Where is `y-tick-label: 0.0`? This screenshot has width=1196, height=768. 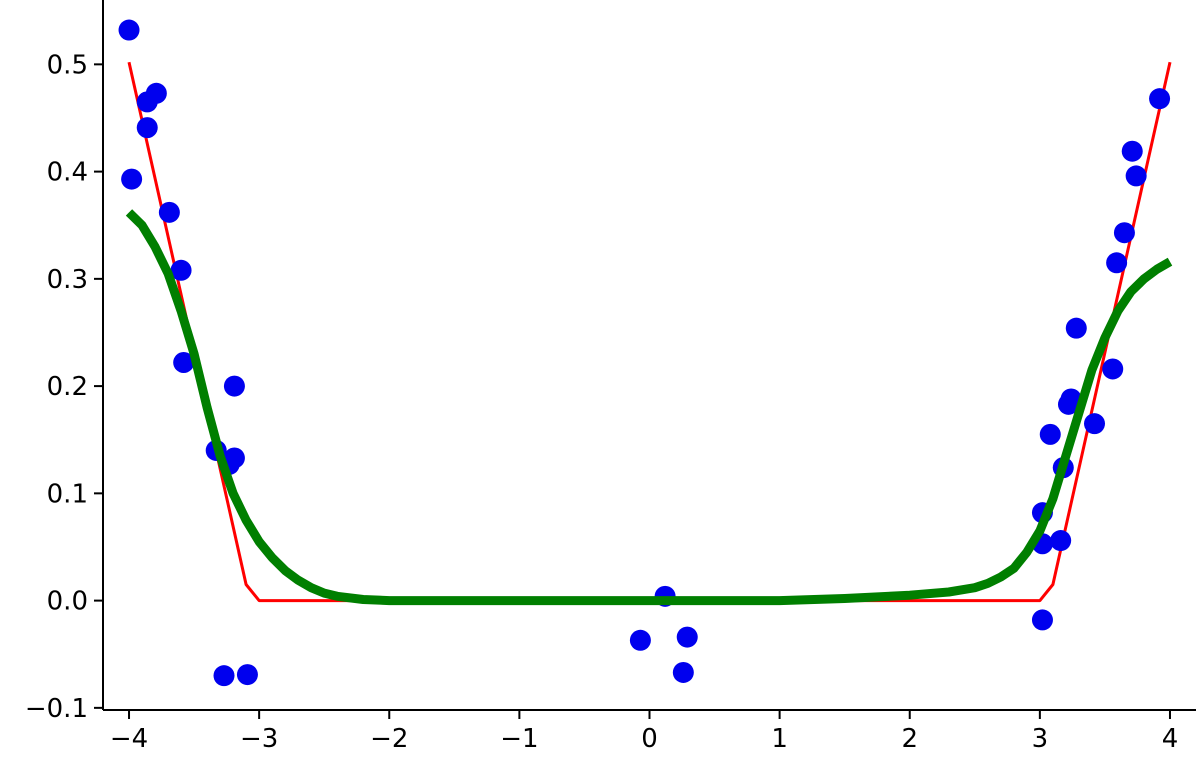 y-tick-label: 0.0 is located at coordinates (67, 602).